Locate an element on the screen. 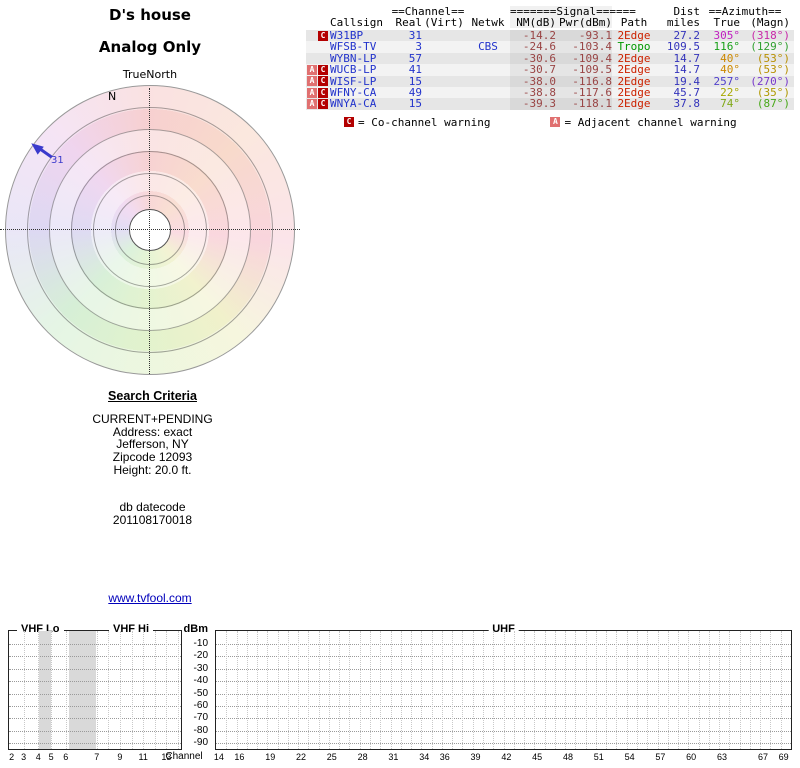  col-virt: (Virt) is located at coordinates (444, 22).